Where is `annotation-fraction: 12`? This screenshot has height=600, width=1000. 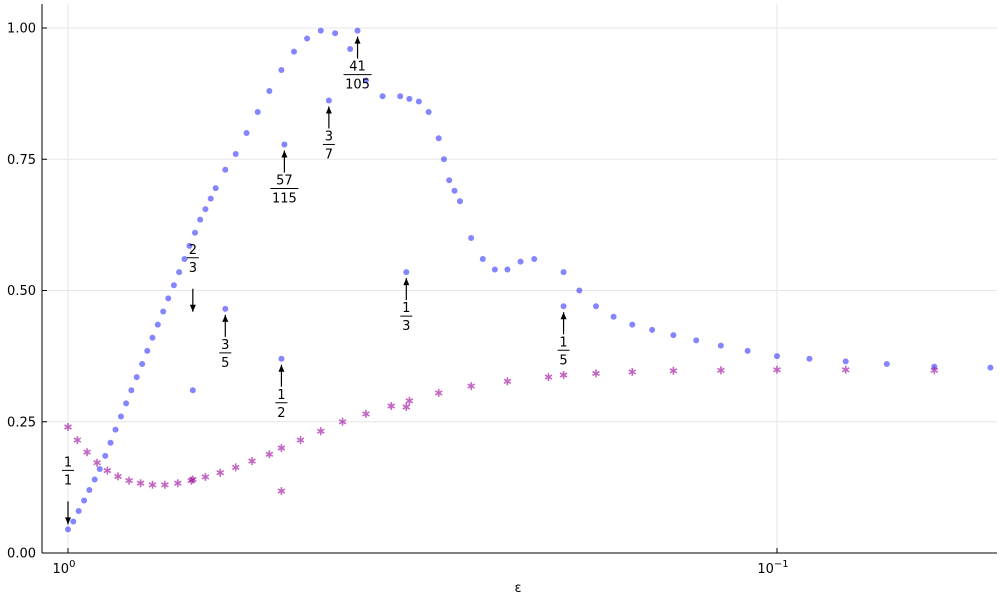 annotation-fraction: 12 is located at coordinates (281, 392).